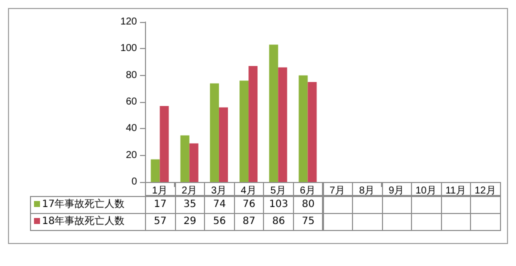 The height and width of the screenshot is (266, 516). I want to click on data-label: 87, so click(249, 222).